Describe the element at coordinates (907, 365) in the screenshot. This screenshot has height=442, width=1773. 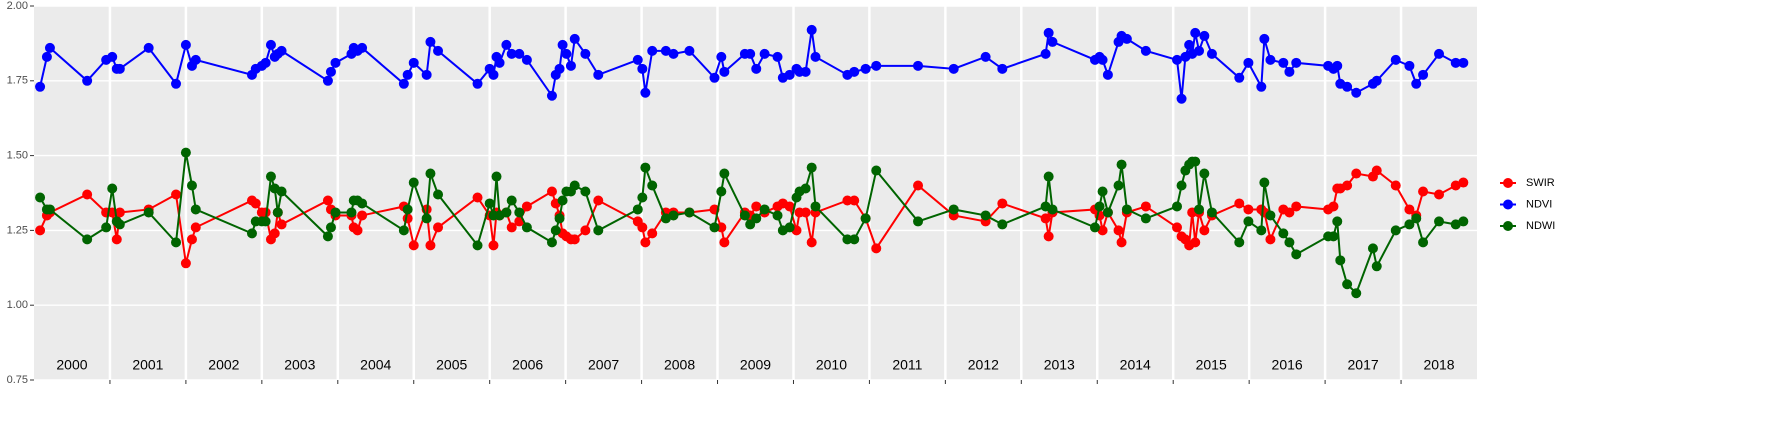
I see `year-label: 2011` at that location.